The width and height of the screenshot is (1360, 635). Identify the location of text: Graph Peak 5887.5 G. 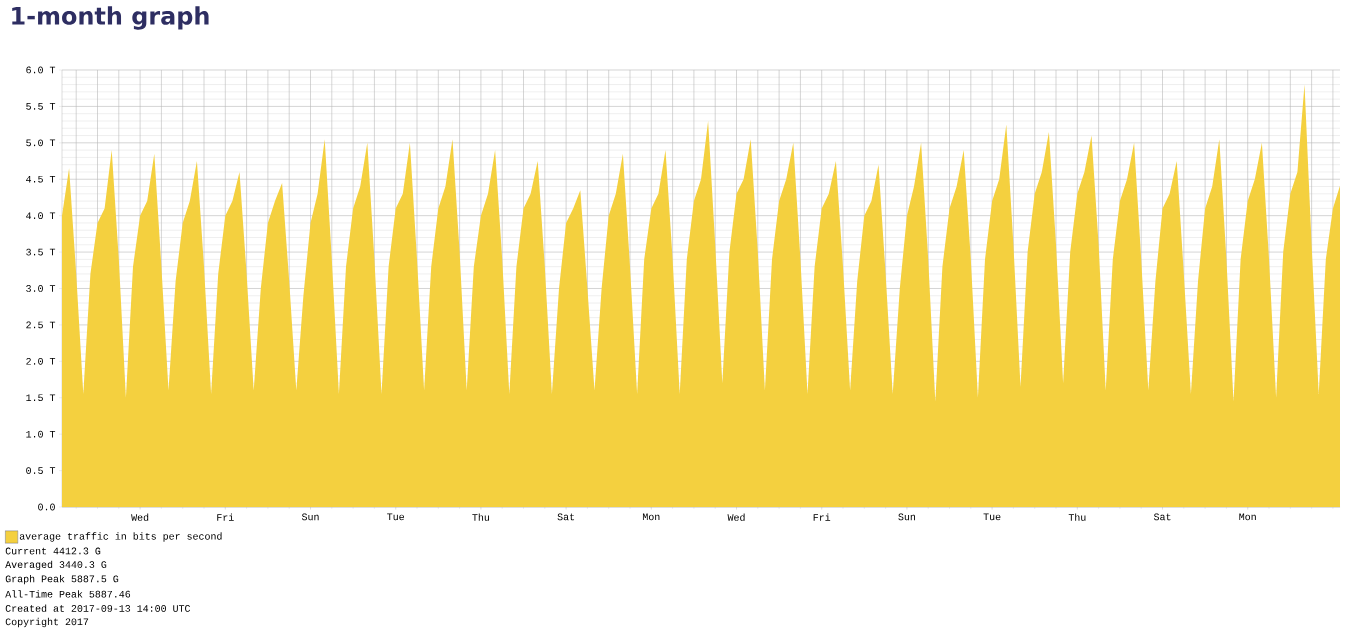
(62, 579).